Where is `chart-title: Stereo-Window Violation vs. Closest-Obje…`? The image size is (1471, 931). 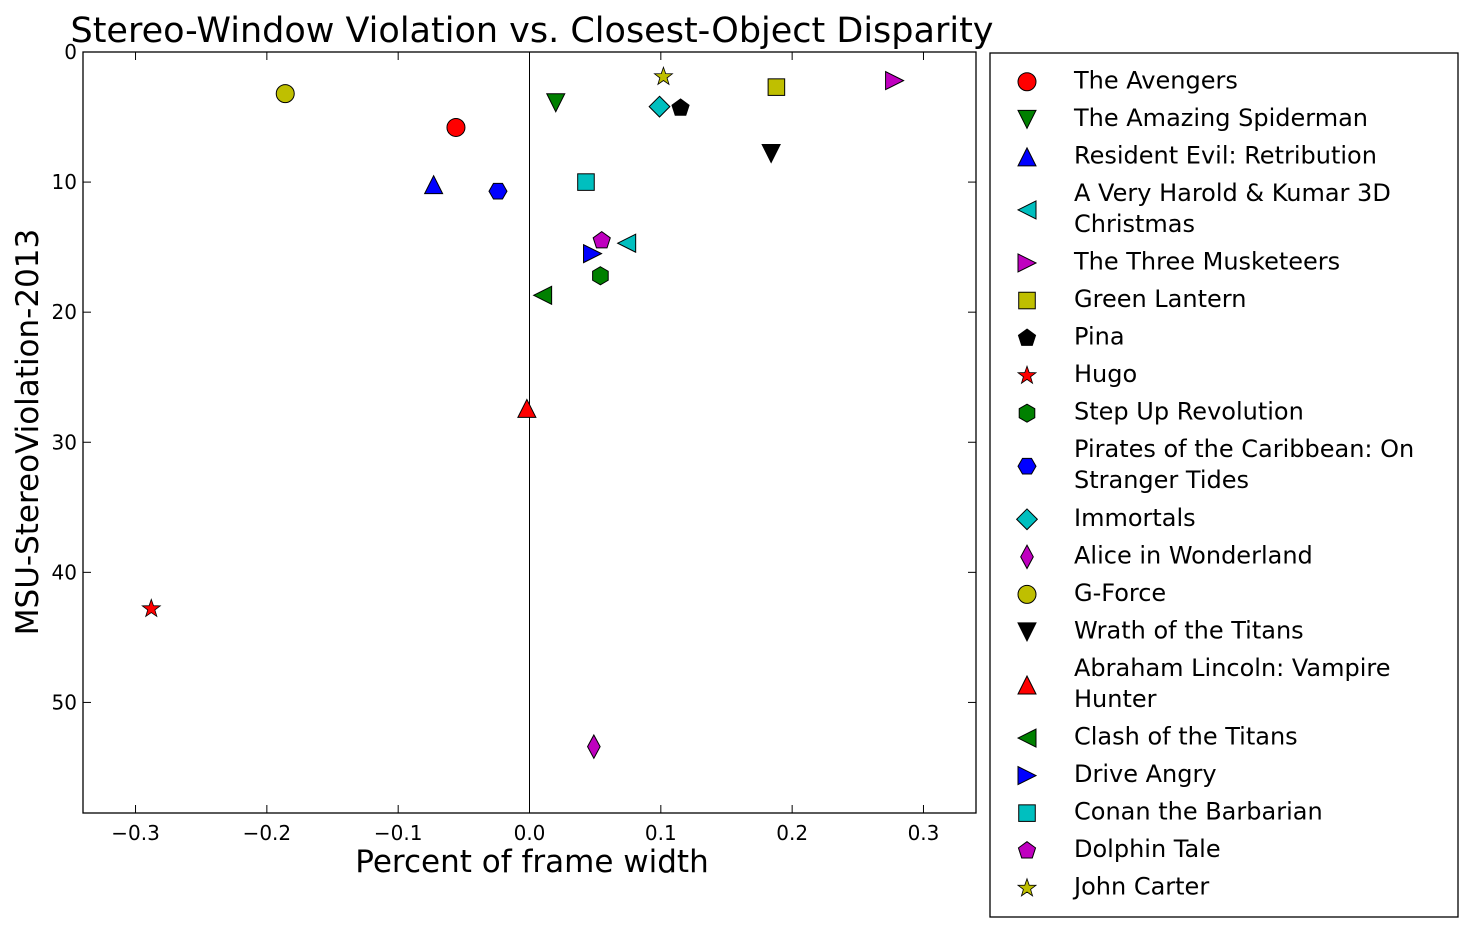 chart-title: Stereo-Window Violation vs. Closest-Obje… is located at coordinates (531, 31).